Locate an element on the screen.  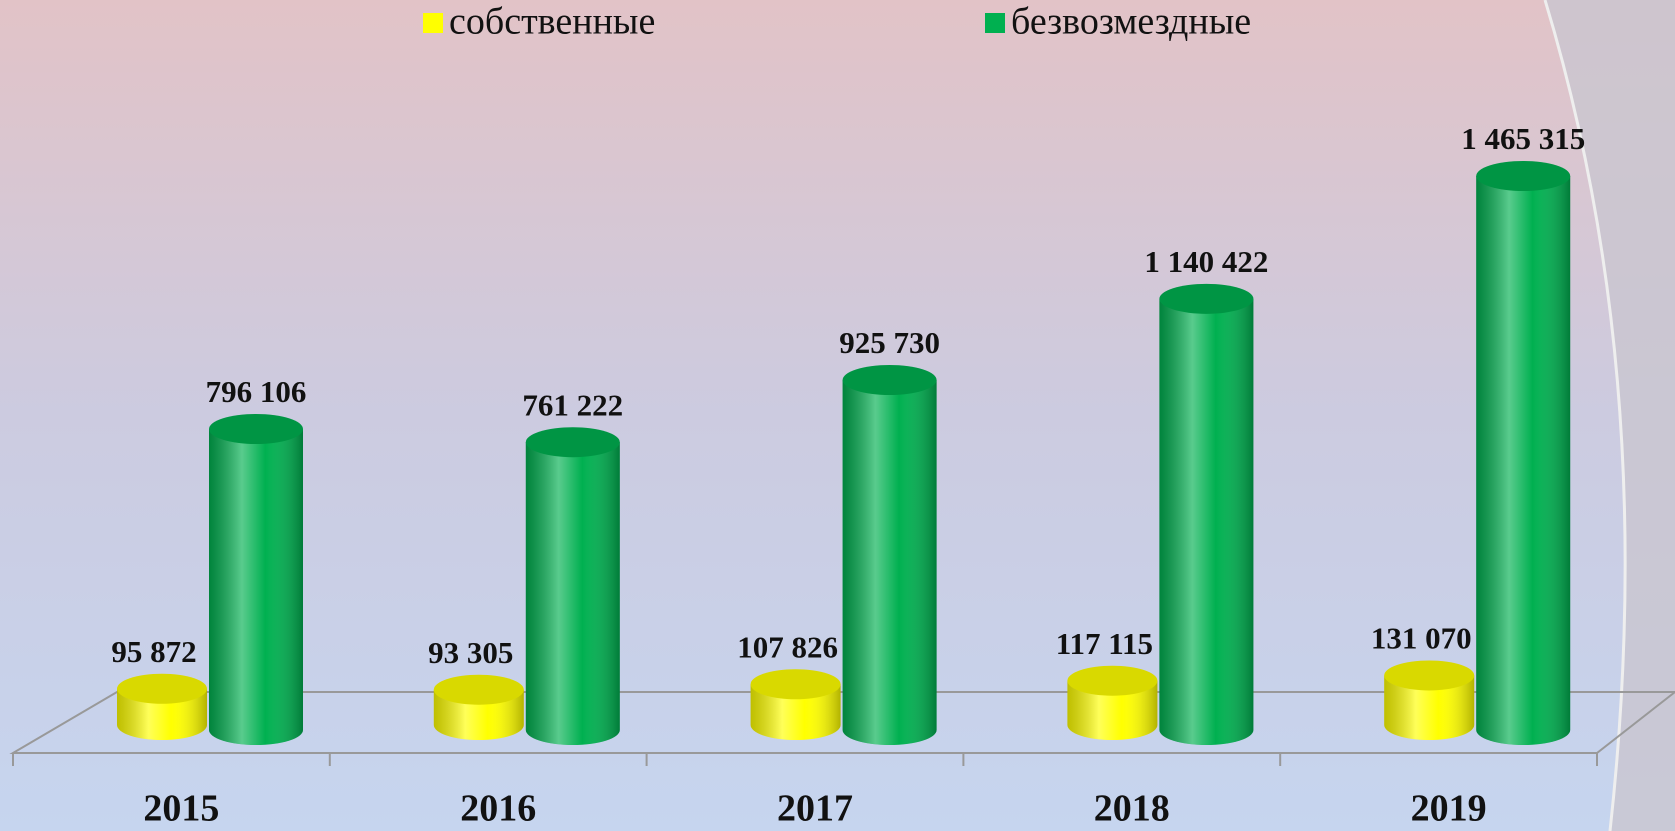
value-label: 117 115 is located at coordinates (1104, 643).